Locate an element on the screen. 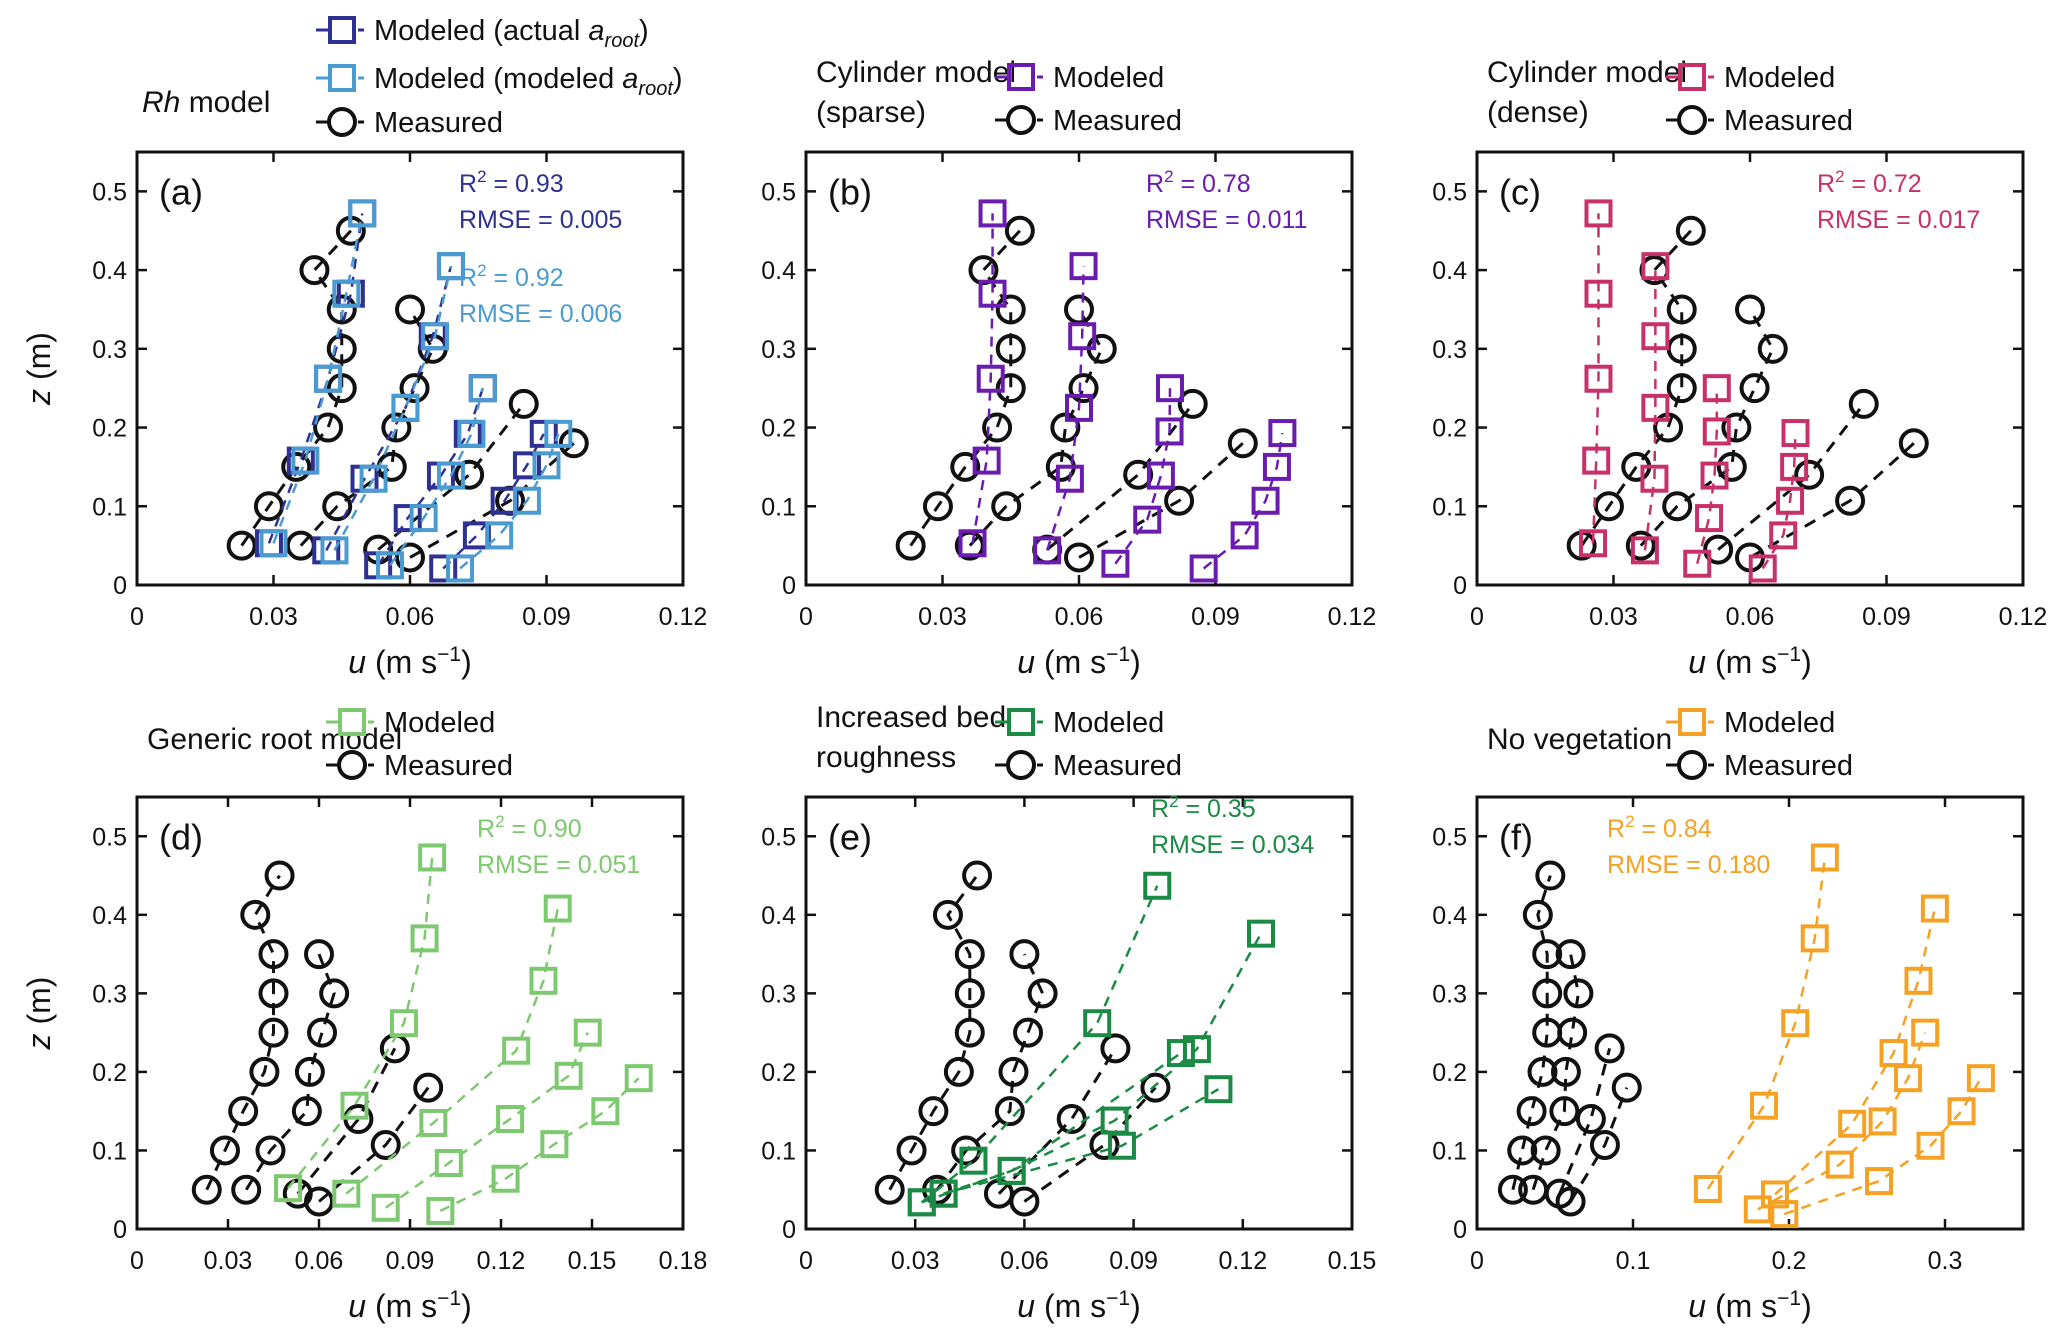 This screenshot has height=1341, width=2067. series-measured is located at coordinates (1747, 394).